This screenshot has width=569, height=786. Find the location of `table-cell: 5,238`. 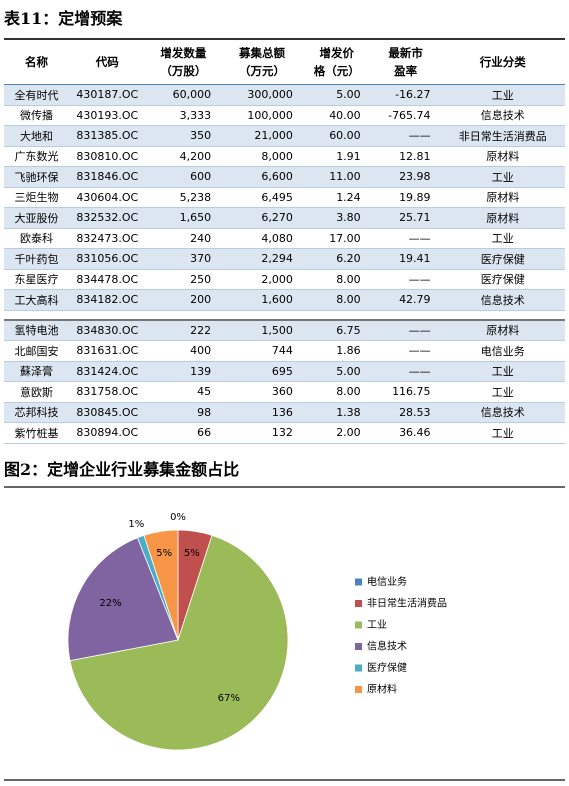

table-cell: 5,238 is located at coordinates (183, 197).